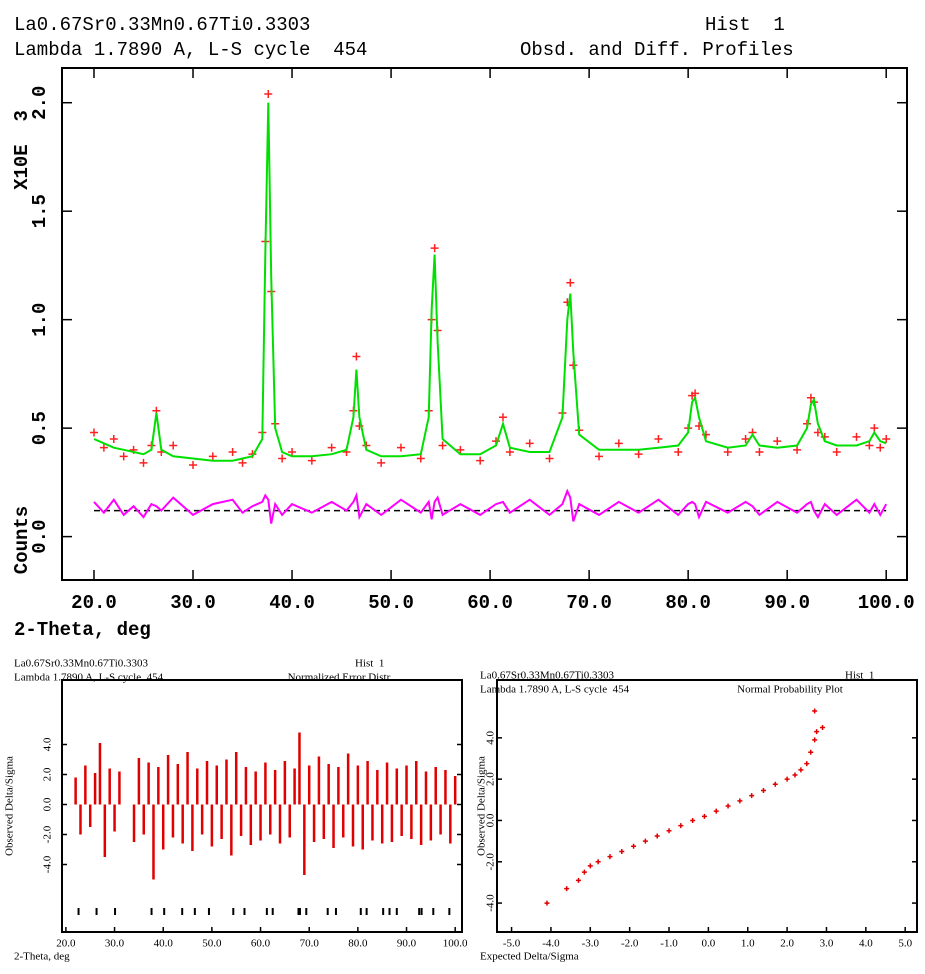  What do you see at coordinates (340, 678) in the screenshot?
I see `plot-name: Normalized Error Distr.` at bounding box center [340, 678].